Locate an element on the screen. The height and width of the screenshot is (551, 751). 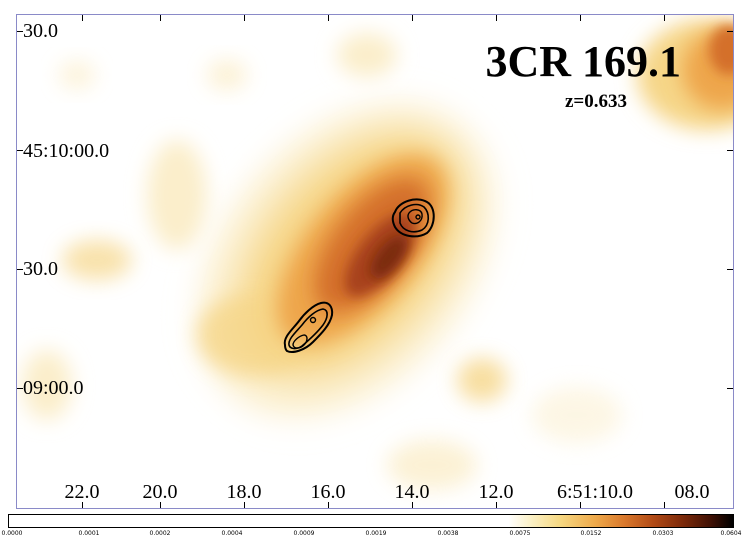
colorbar-tick-label: 0.0152 is located at coordinates (591, 533).